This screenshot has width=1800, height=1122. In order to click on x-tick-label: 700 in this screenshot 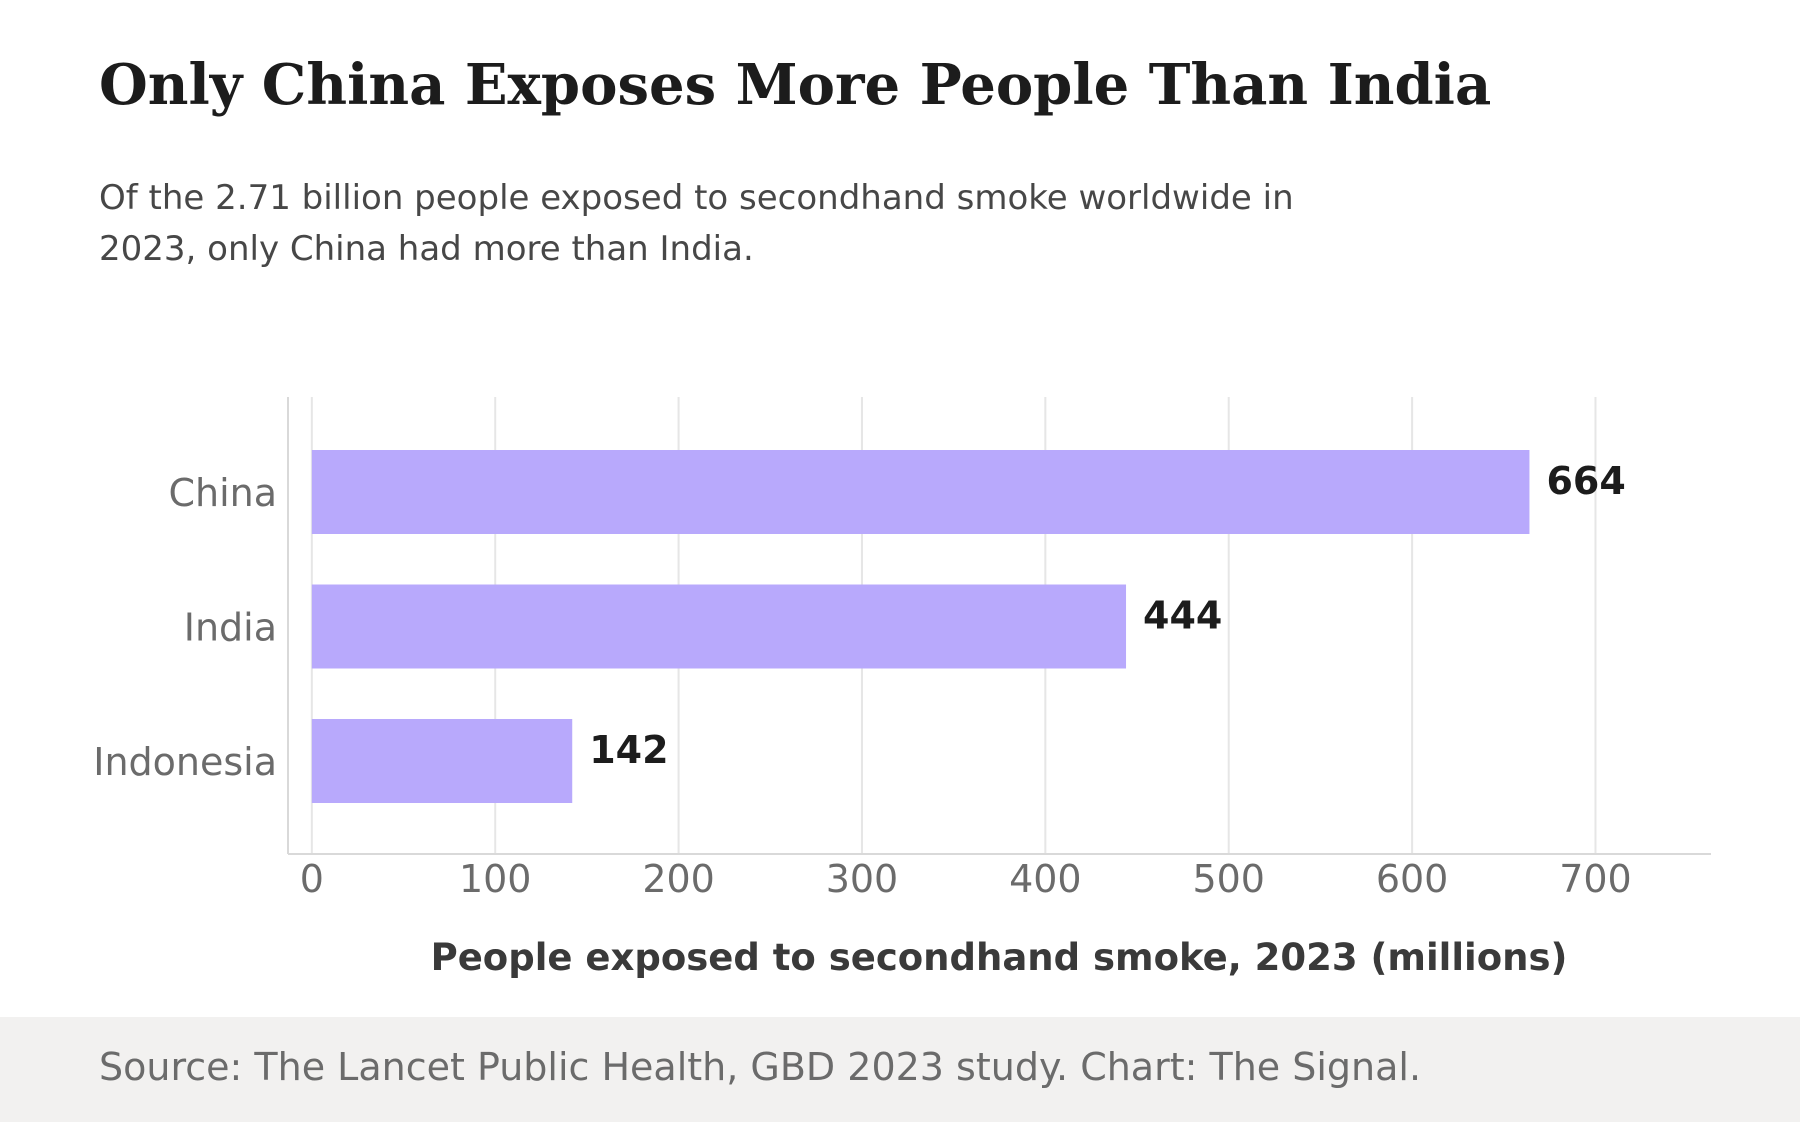, I will do `click(1595, 879)`.